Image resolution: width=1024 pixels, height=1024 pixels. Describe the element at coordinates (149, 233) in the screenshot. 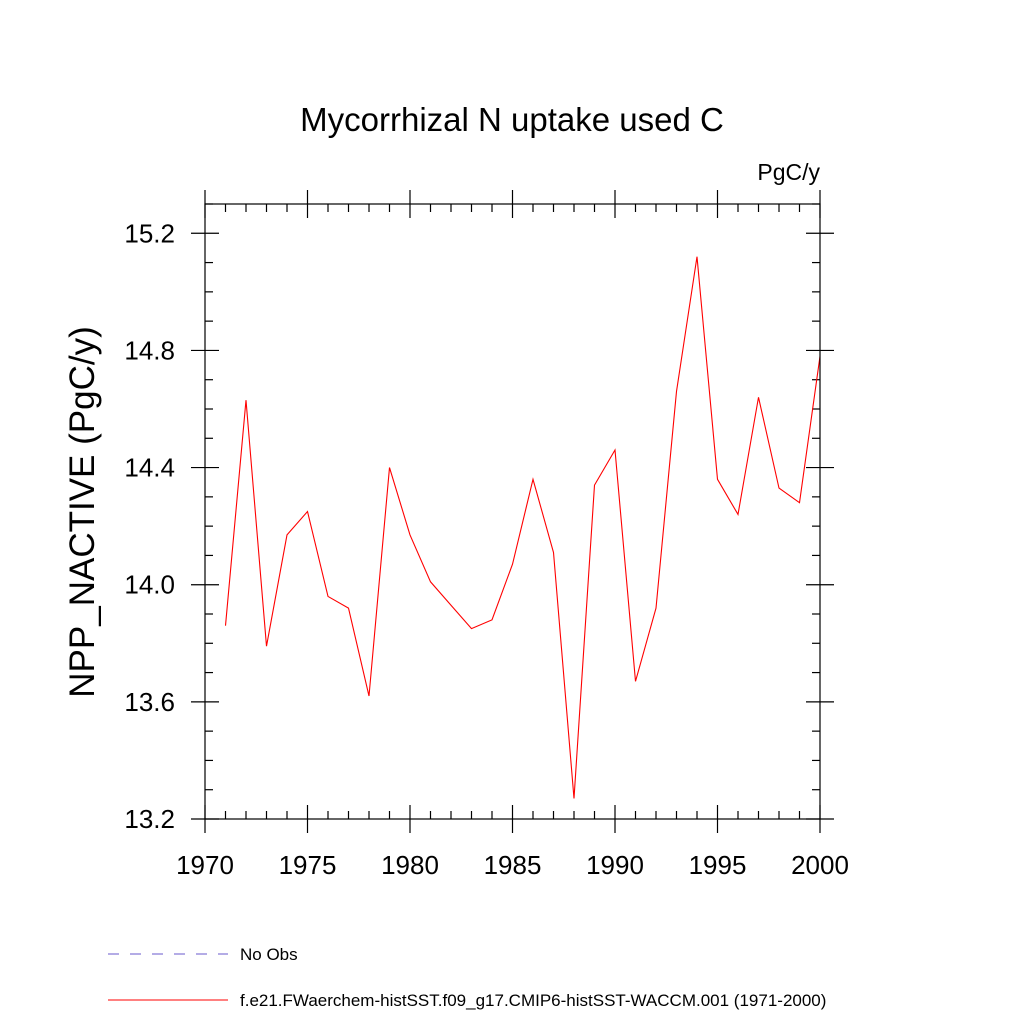

I see `y-tick-label: 15.2` at that location.